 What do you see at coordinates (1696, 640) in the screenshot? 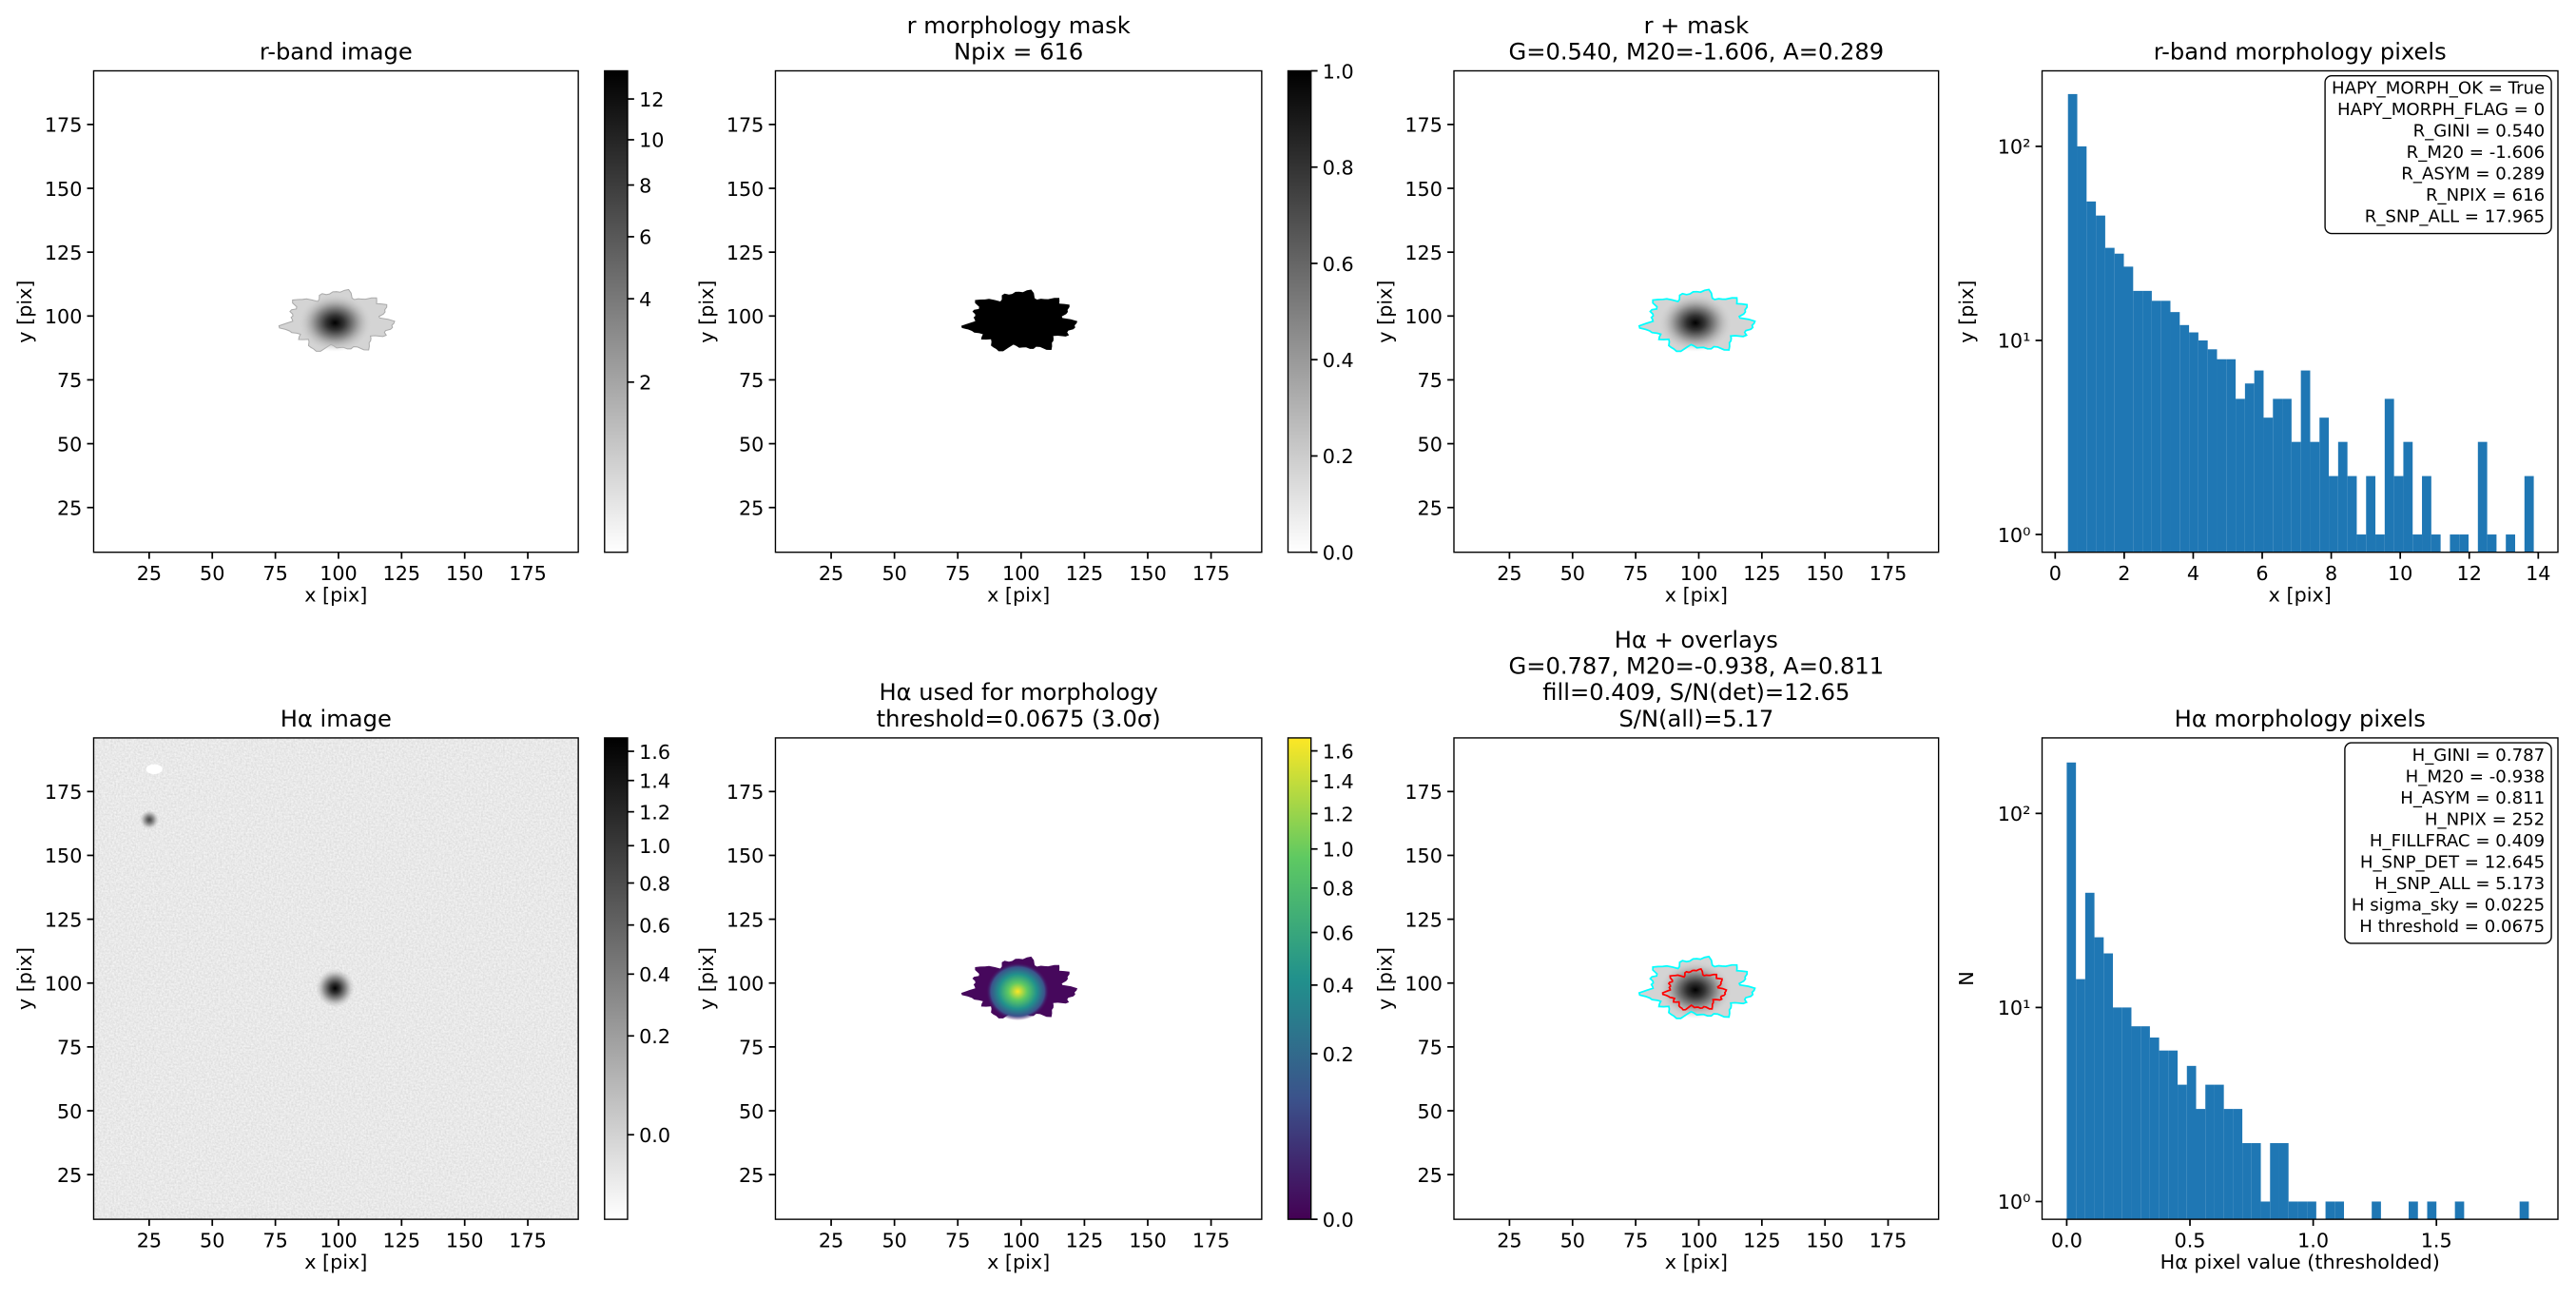
I see `panel-title: Hα + overlays` at bounding box center [1696, 640].